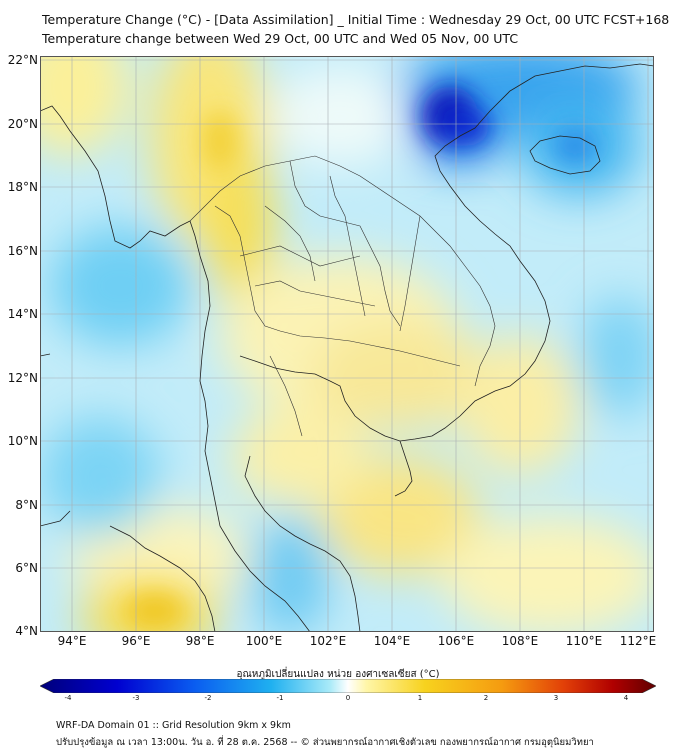 The width and height of the screenshot is (676, 756). Describe the element at coordinates (328, 641) in the screenshot. I see `lon-label-102: 102°E` at that location.